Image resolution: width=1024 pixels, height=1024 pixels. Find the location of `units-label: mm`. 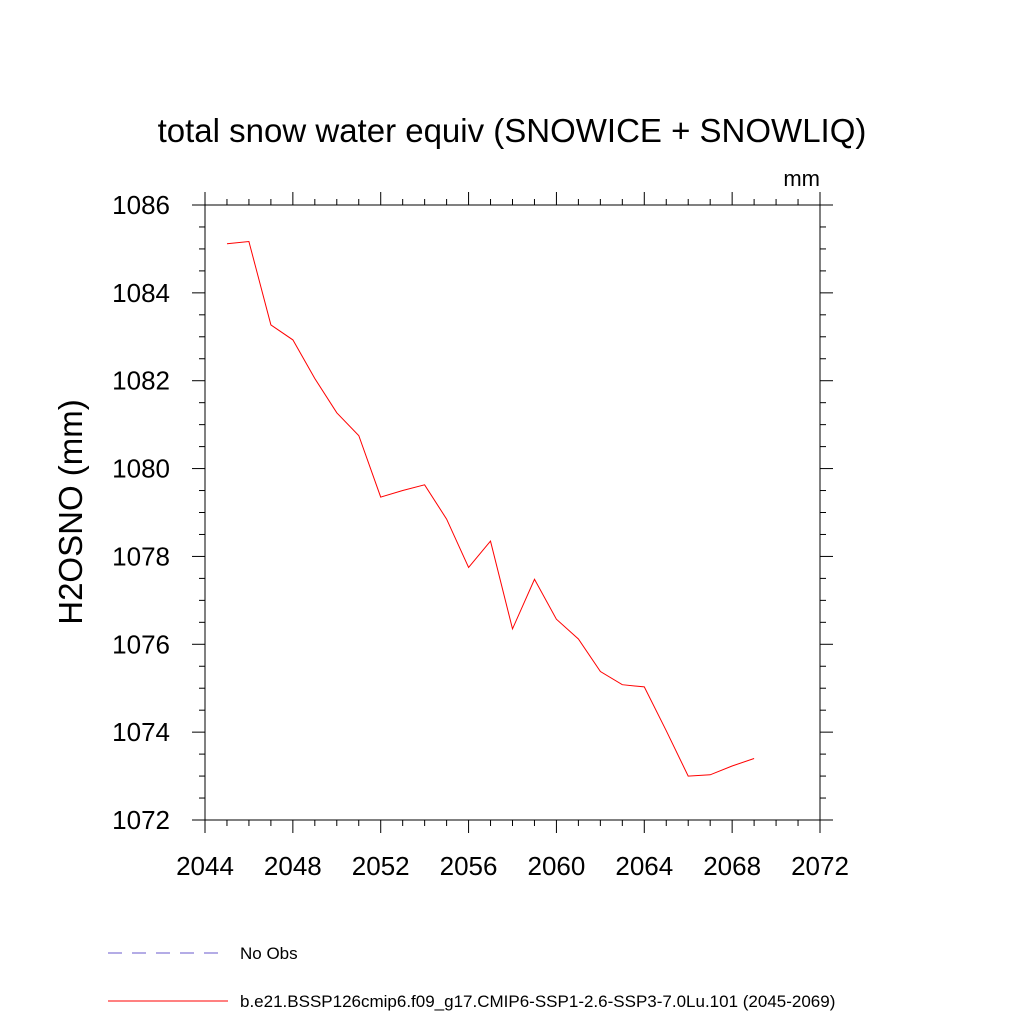

units-label: mm is located at coordinates (801, 178).